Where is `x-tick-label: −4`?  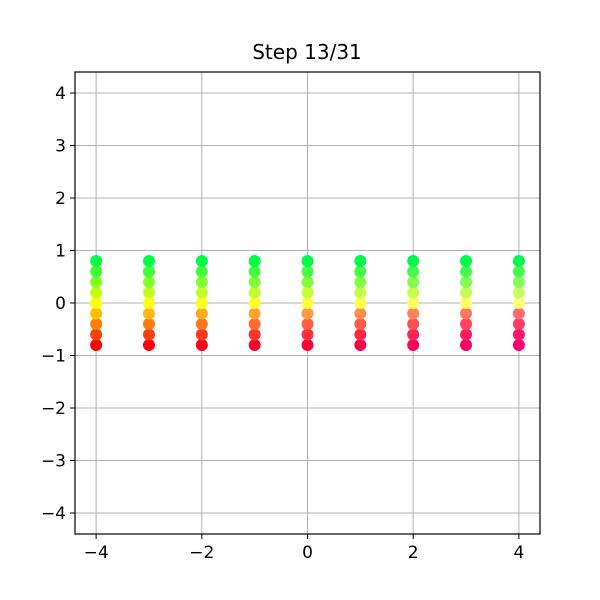
x-tick-label: −4 is located at coordinates (96, 553).